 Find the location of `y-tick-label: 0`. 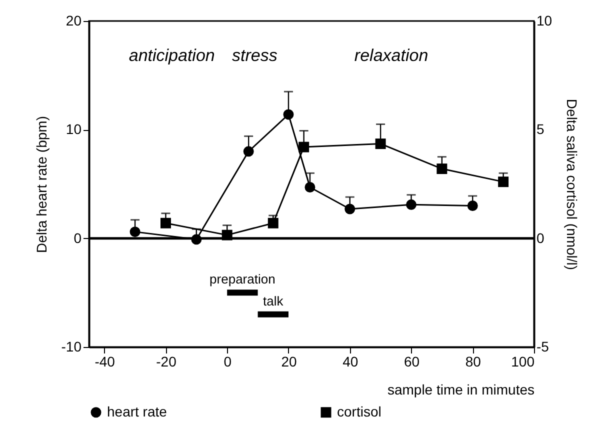

y-tick-label: 0 is located at coordinates (78, 238).